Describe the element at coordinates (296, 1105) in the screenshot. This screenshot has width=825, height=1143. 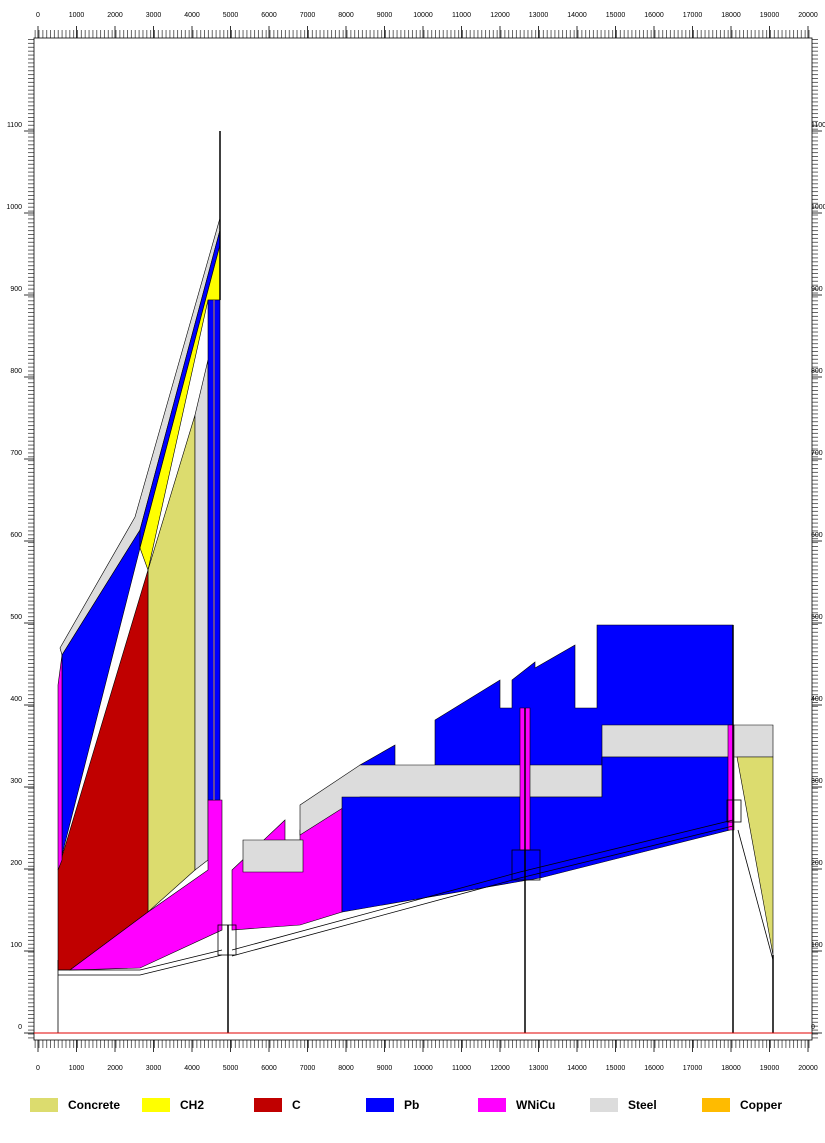
I see `legend-label: C` at that location.